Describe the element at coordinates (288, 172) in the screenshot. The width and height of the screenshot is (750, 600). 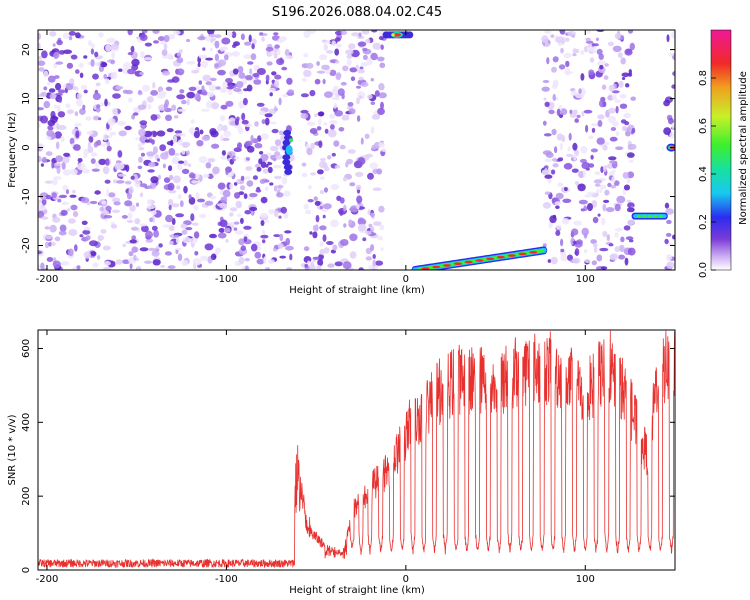
I see `feature-blob-halo` at that location.